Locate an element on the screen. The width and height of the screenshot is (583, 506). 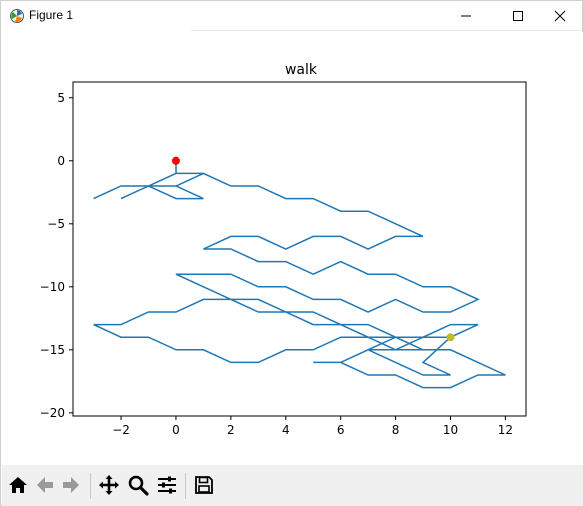
back-arrow-icon is located at coordinates (45, 485).